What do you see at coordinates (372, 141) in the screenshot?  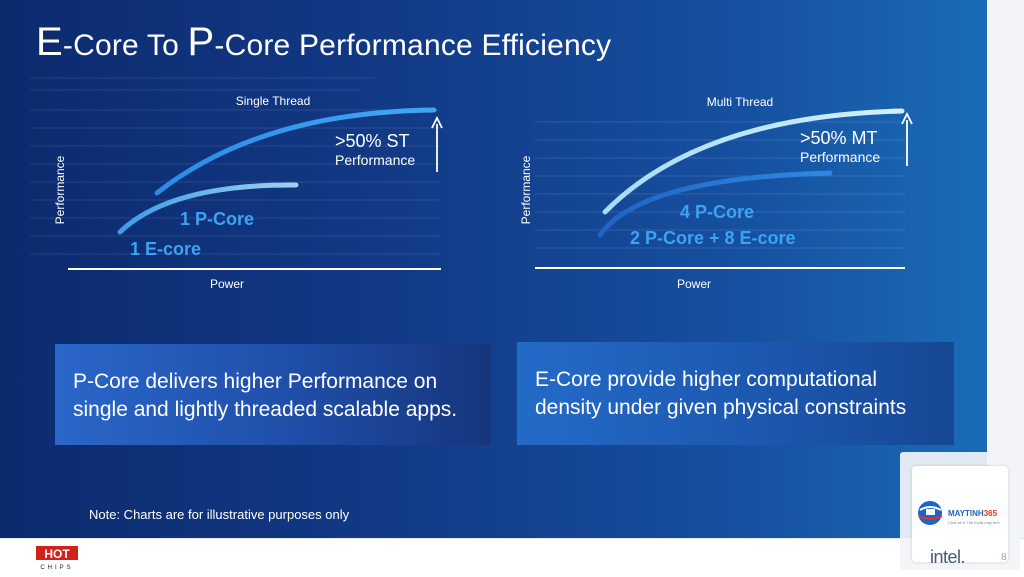 I see `single-thread-callout-main: >50% ST` at bounding box center [372, 141].